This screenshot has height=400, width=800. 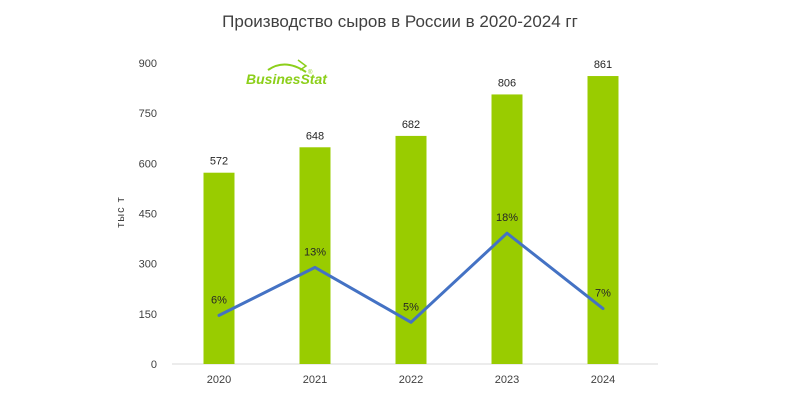 What do you see at coordinates (148, 114) in the screenshot?
I see `y-tick-label: 750` at bounding box center [148, 114].